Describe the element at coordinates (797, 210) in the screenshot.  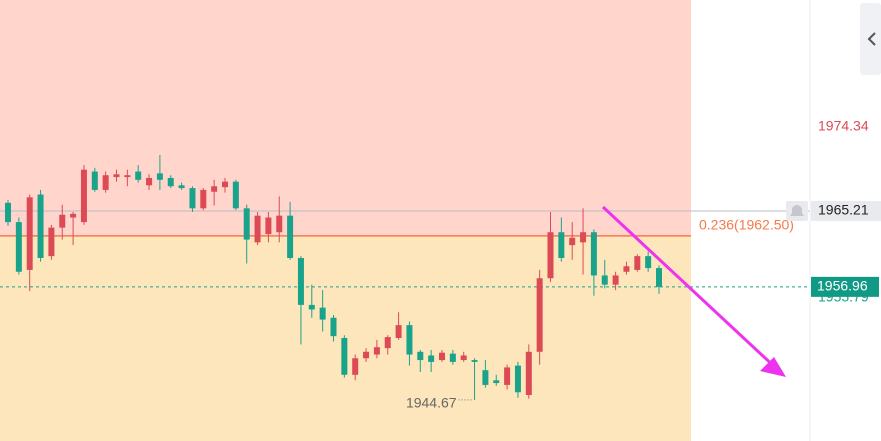
I see `bell-icon` at that location.